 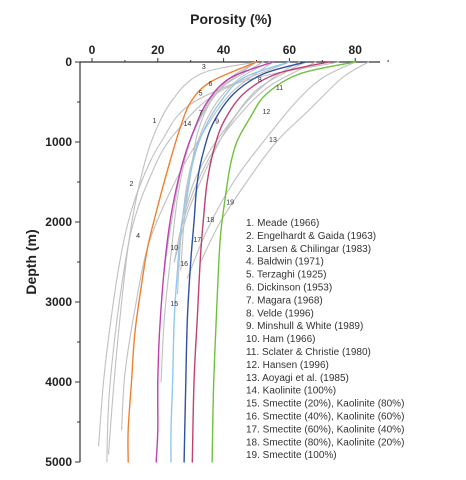 What do you see at coordinates (197, 240) in the screenshot?
I see `curve-label-17: 17` at bounding box center [197, 240].